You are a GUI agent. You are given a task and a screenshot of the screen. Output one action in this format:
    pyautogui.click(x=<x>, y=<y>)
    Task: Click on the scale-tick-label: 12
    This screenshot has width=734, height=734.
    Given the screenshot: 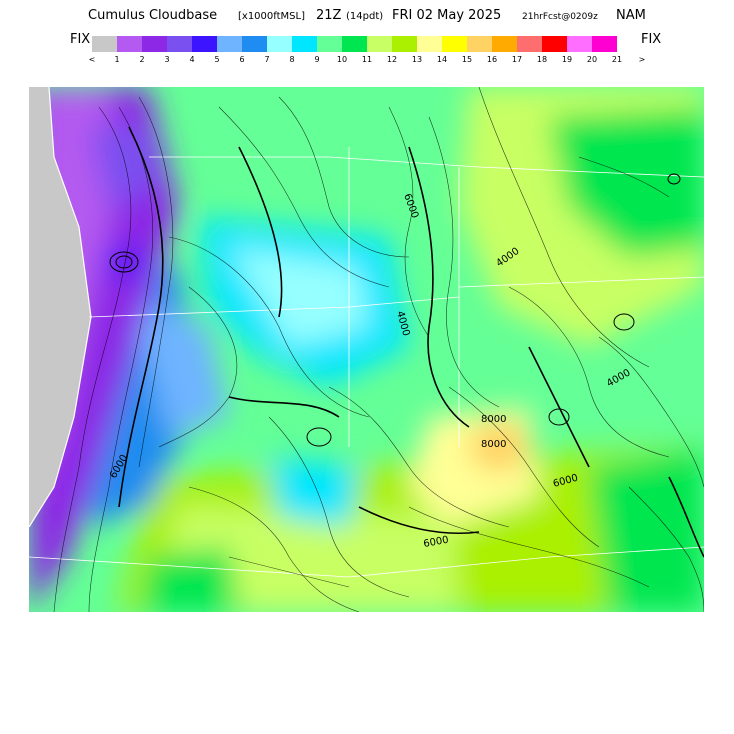 What is the action you would take?
    pyautogui.click(x=392, y=59)
    